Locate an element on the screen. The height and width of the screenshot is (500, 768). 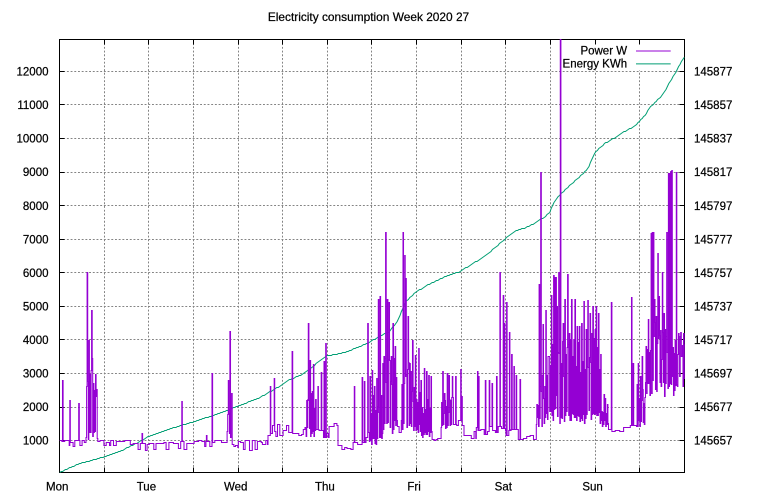
svg-text: Tue is located at coordinates (146, 487).